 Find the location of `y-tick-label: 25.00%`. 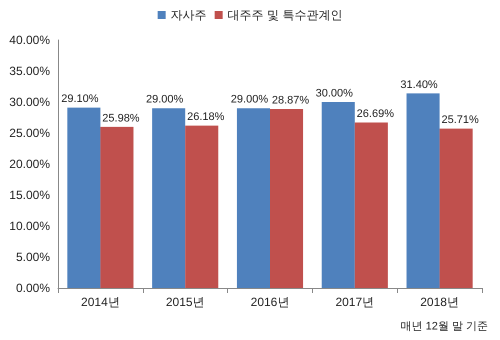

y-tick-label: 25.00% is located at coordinates (29, 133).